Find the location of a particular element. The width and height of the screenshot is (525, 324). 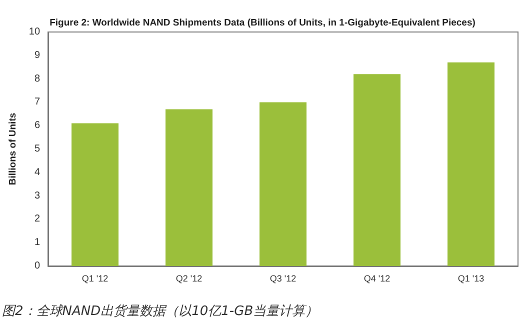

x-tick-label: Q2 '12 is located at coordinates (189, 279).